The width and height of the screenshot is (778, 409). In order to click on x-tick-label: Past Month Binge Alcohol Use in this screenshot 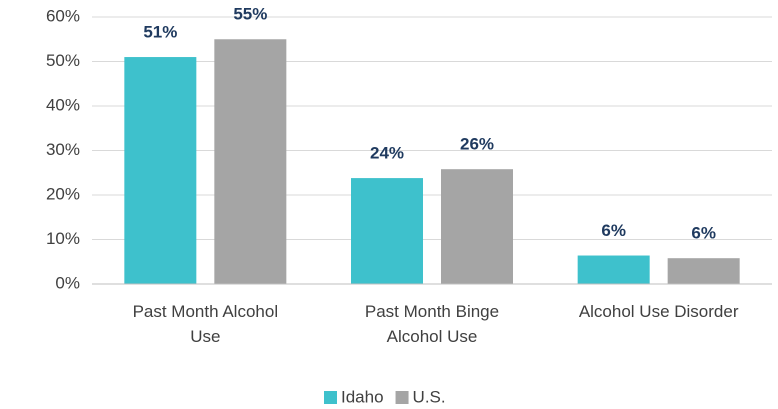, I will do `click(432, 324)`.